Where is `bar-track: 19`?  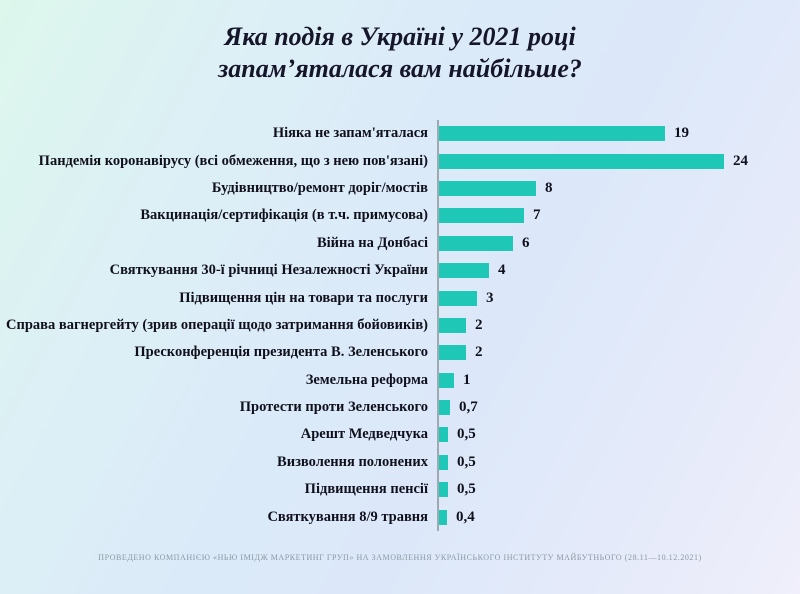 bar-track: 19 is located at coordinates (618, 134).